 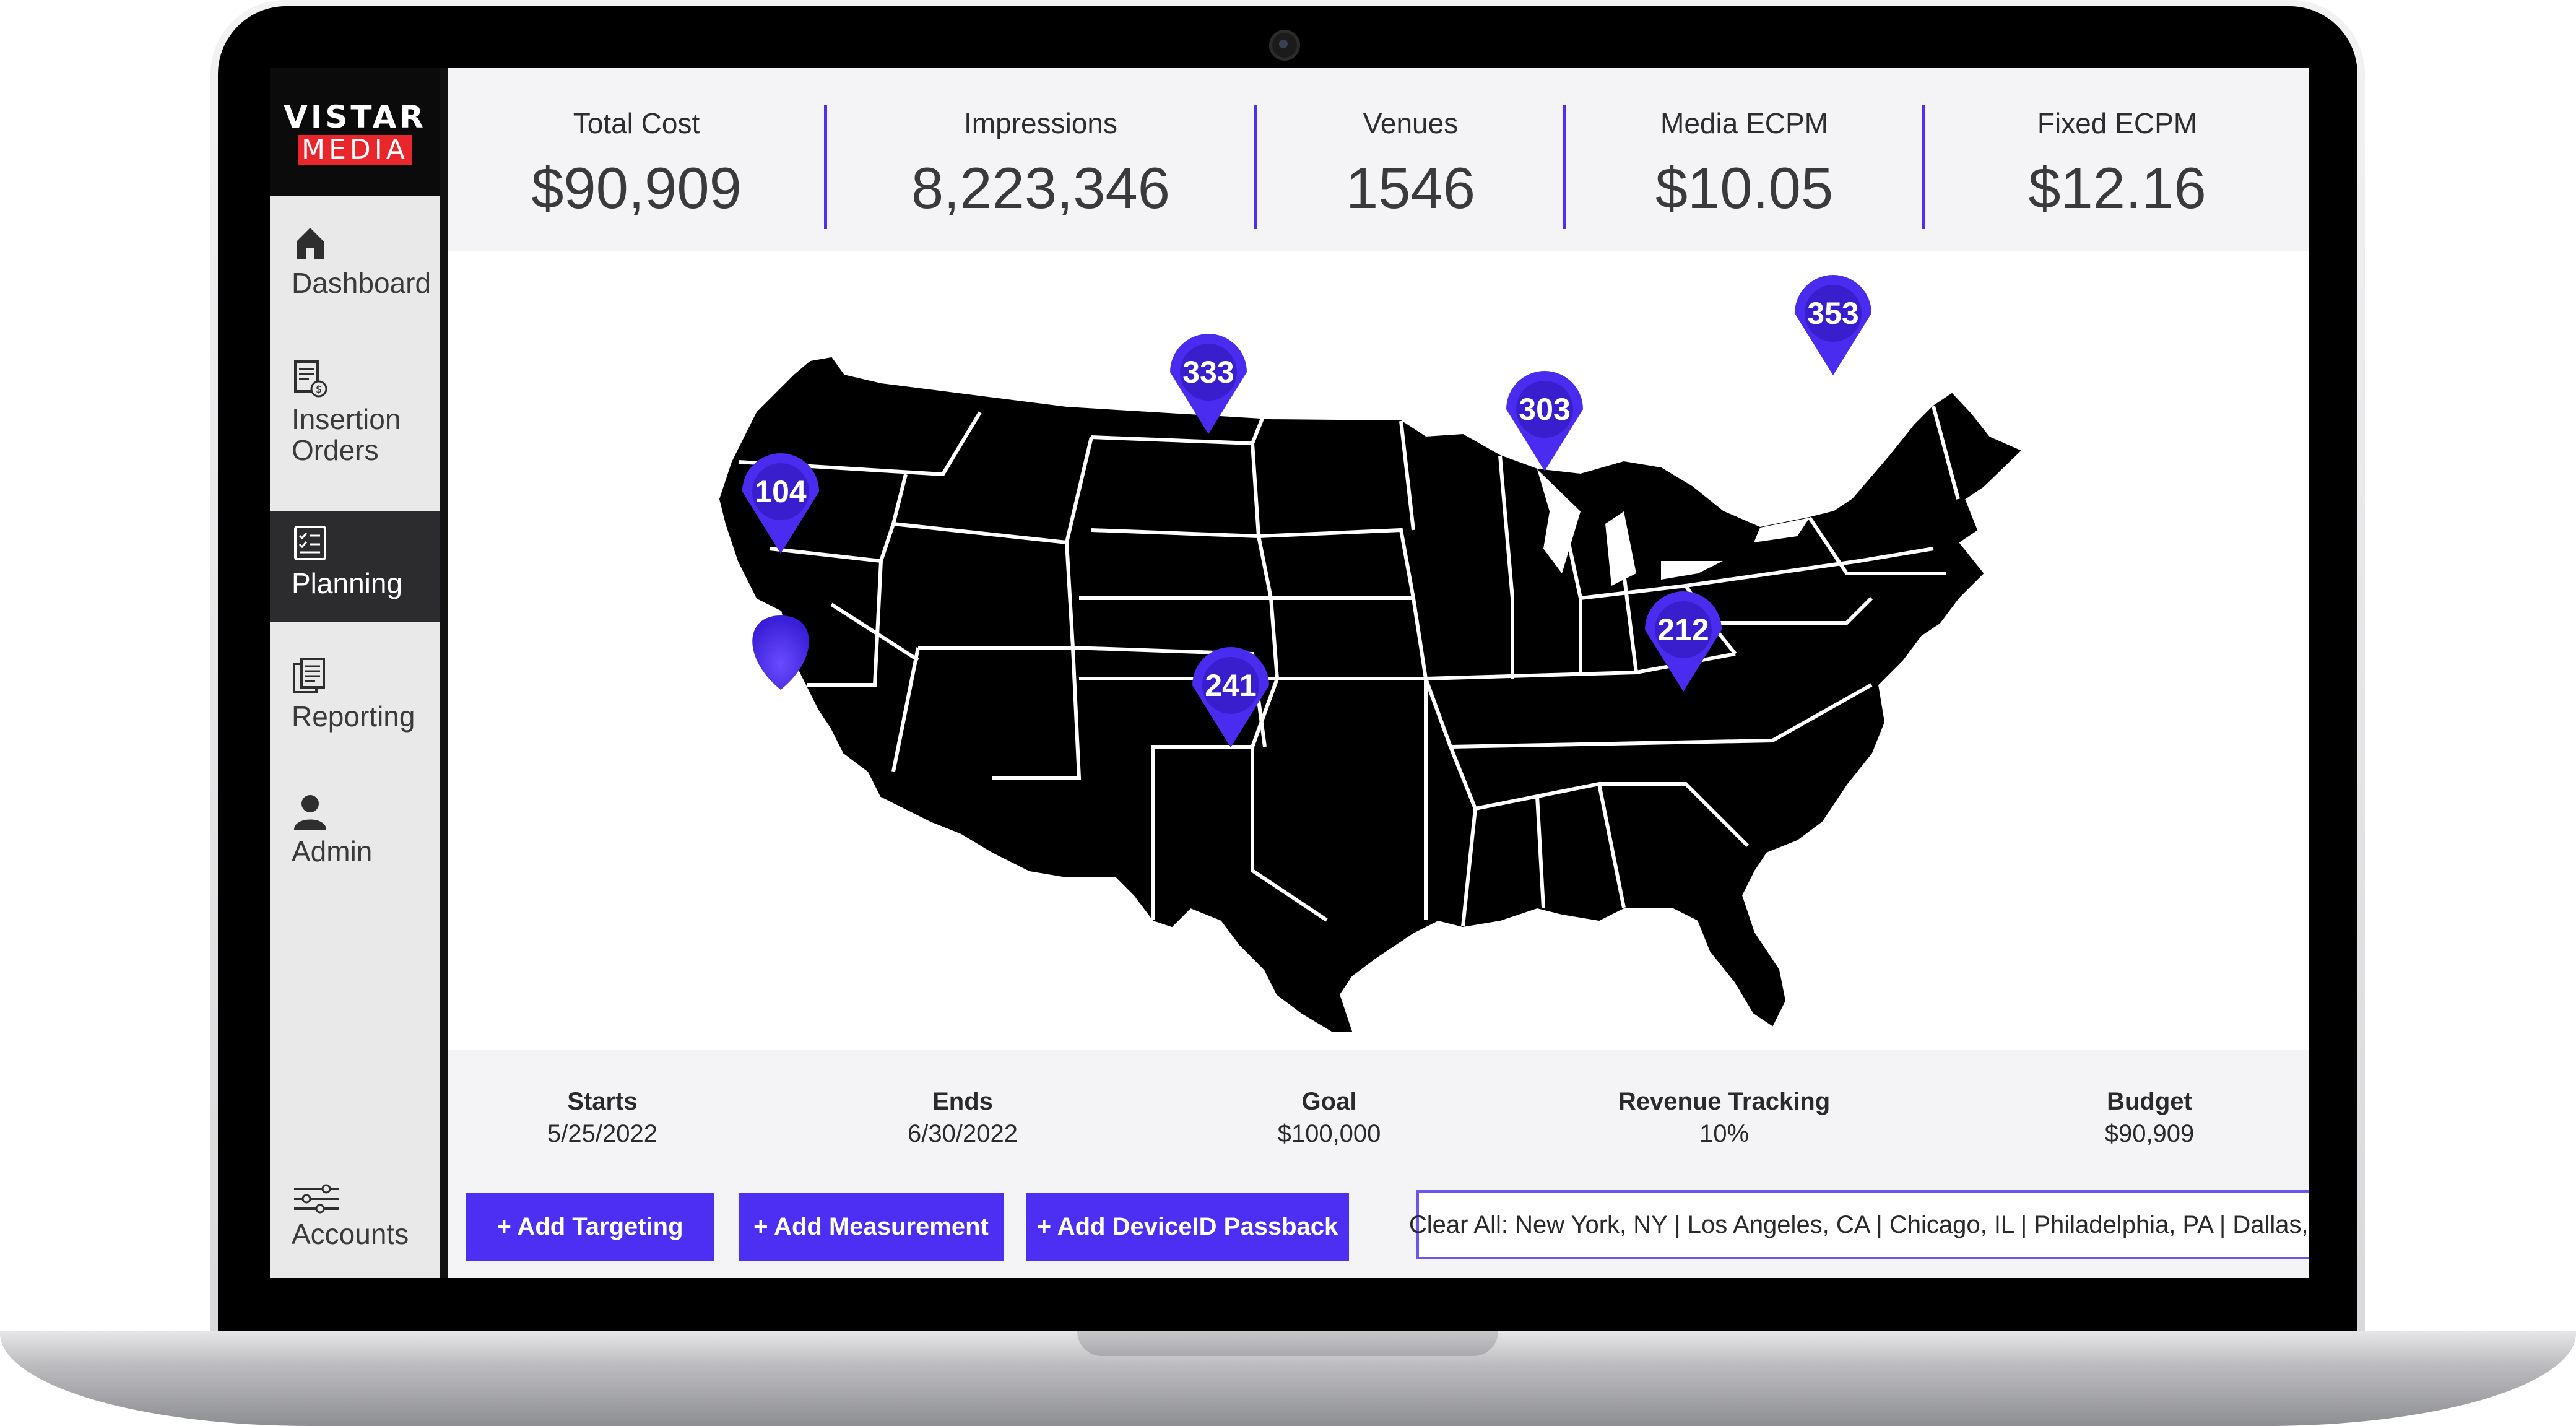 I want to click on map-pin-new-york: 353, so click(x=1833, y=325).